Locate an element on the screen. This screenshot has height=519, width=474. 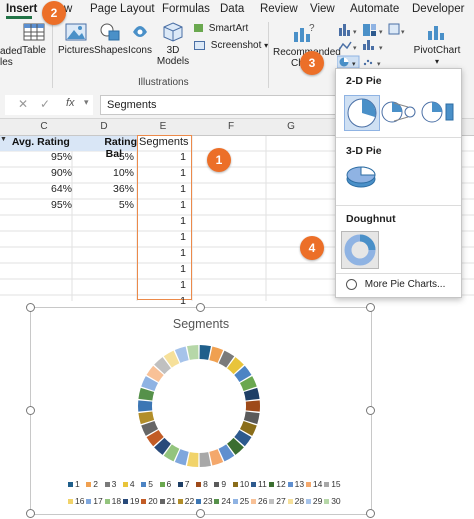
legend-item: 2 is located at coordinates (92, 484).